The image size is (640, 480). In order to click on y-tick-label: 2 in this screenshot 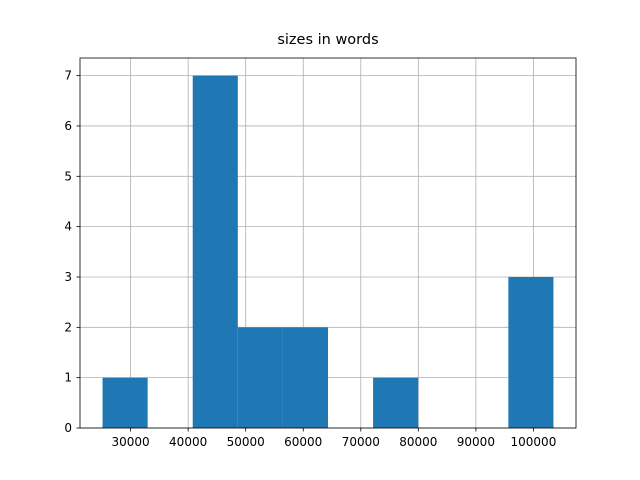, I will do `click(68, 327)`.